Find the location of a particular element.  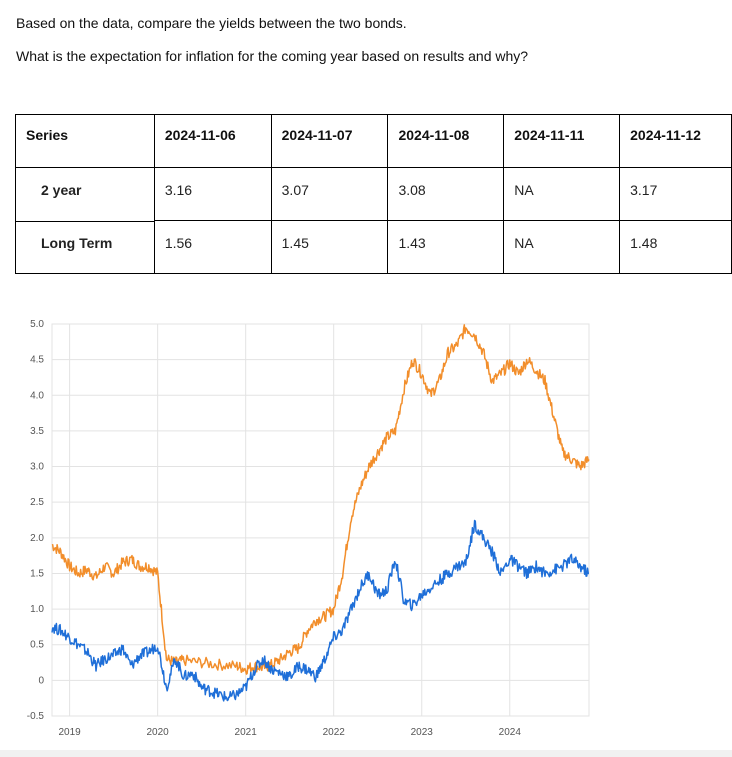

table-cell: 1.56 is located at coordinates (212, 247).